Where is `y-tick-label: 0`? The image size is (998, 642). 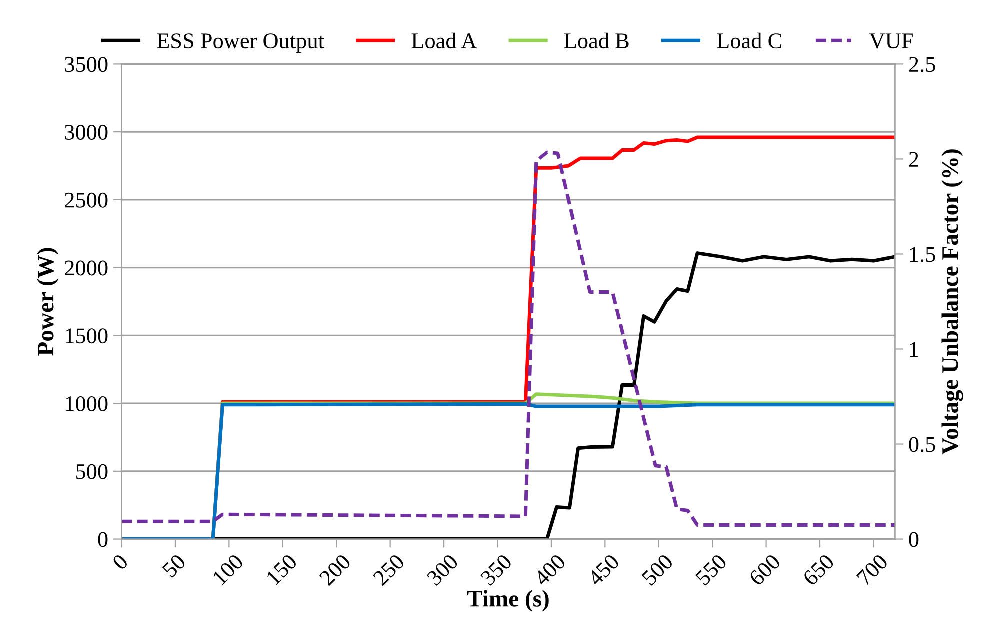
y-tick-label: 0 is located at coordinates (103, 540).